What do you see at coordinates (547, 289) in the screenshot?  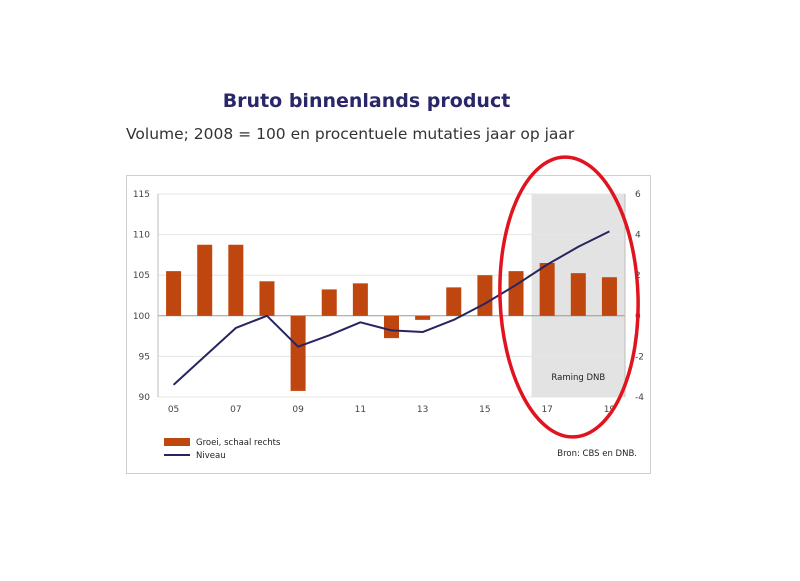 I see `bar-2017` at bounding box center [547, 289].